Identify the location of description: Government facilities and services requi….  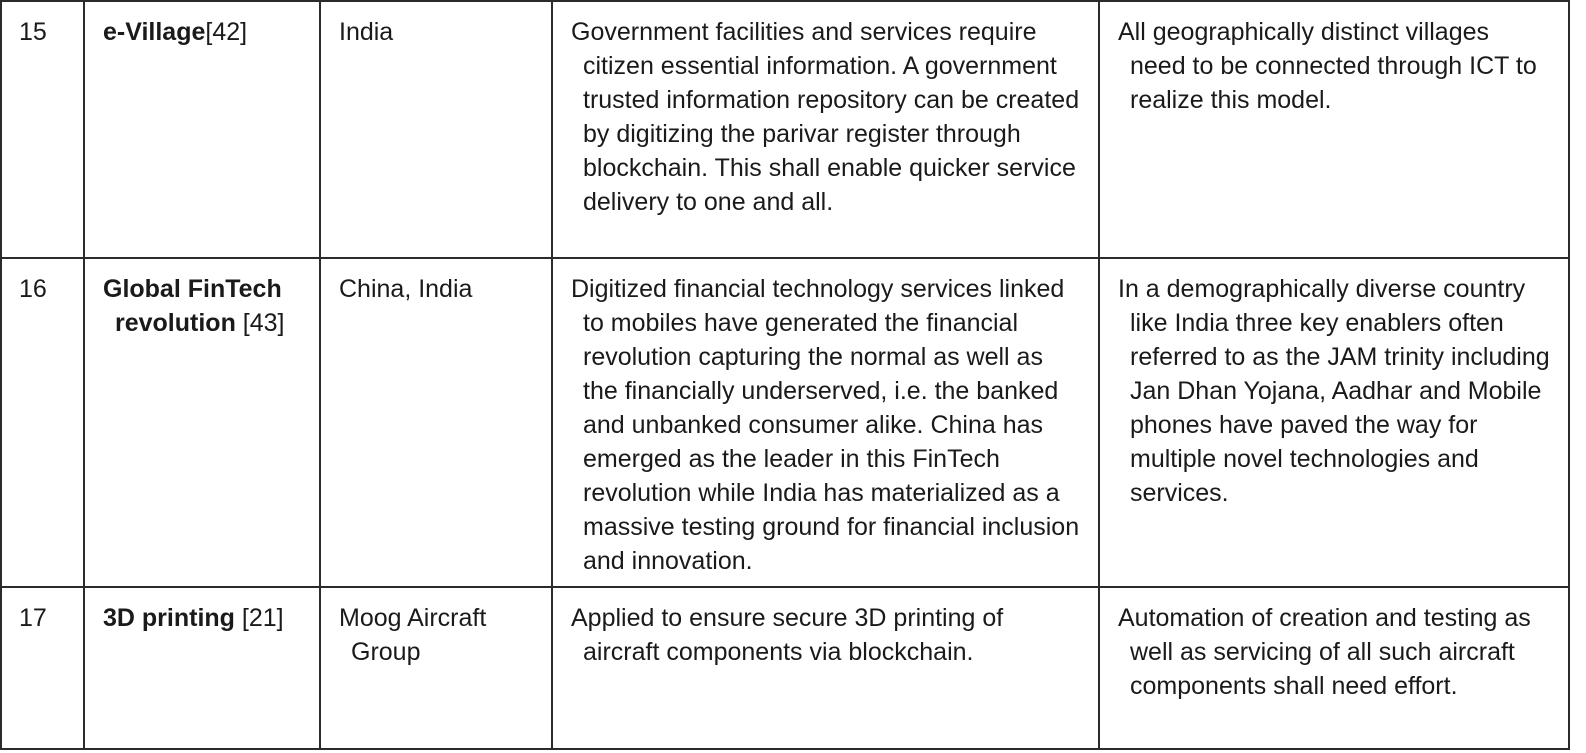
(825, 117).